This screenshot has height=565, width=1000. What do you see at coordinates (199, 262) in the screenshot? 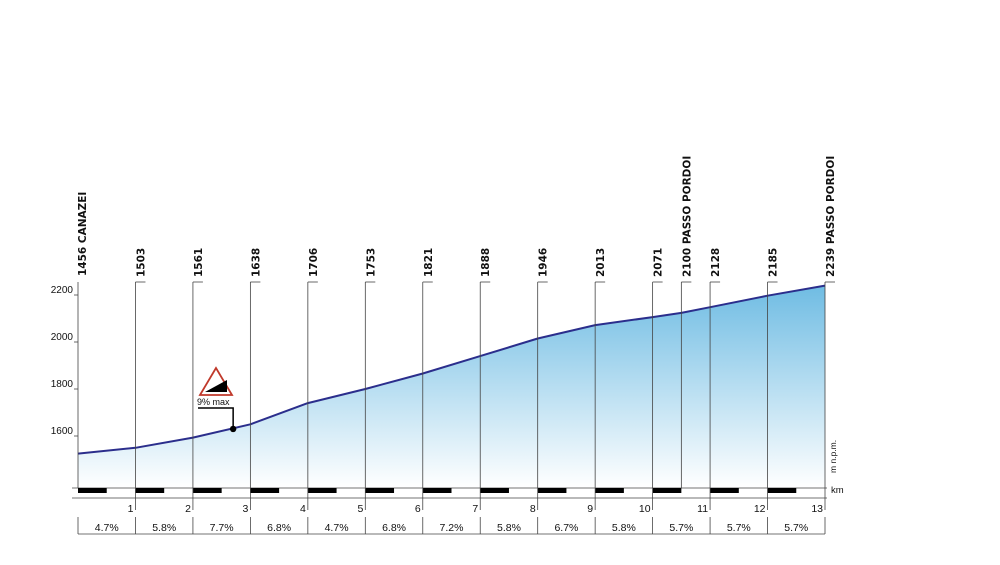
I see `elevation-label: 1561` at bounding box center [199, 262].